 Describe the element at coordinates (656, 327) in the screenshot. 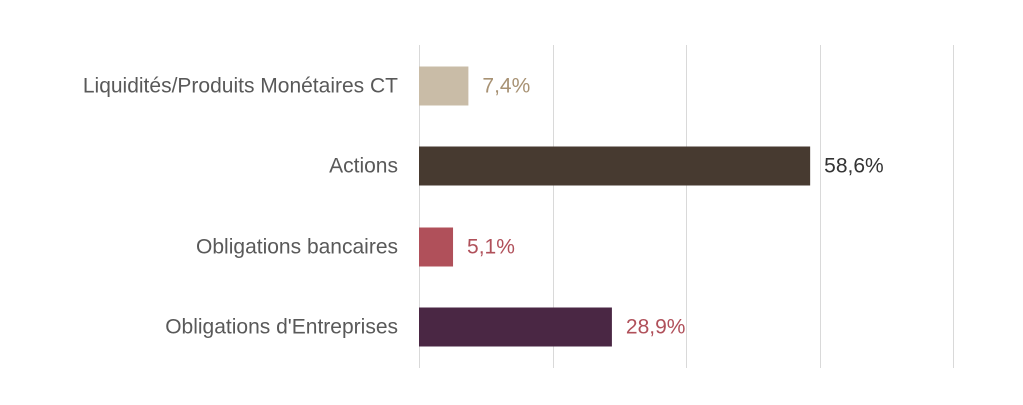

I see `value-label-3: 28,9%` at that location.